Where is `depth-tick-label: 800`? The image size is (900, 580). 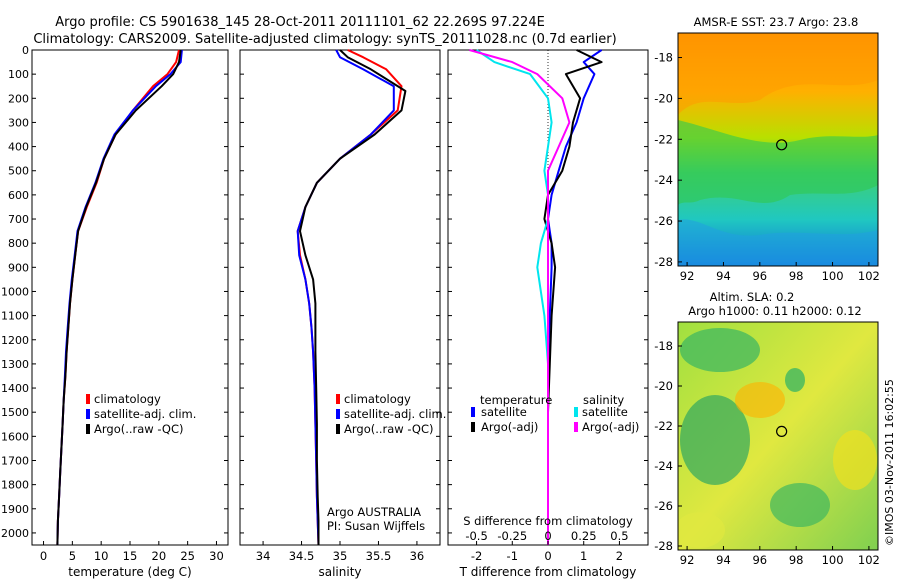 depth-tick-label: 800 is located at coordinates (18, 243).